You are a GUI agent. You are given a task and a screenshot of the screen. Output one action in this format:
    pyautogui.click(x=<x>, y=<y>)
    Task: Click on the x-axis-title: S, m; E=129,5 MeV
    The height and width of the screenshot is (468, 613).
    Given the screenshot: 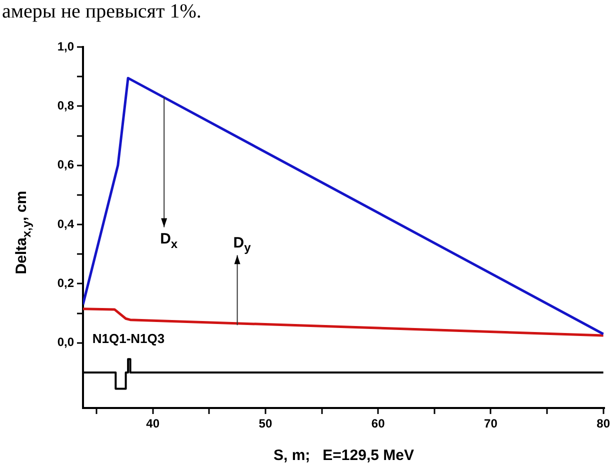 What is the action you would take?
    pyautogui.click(x=343, y=455)
    